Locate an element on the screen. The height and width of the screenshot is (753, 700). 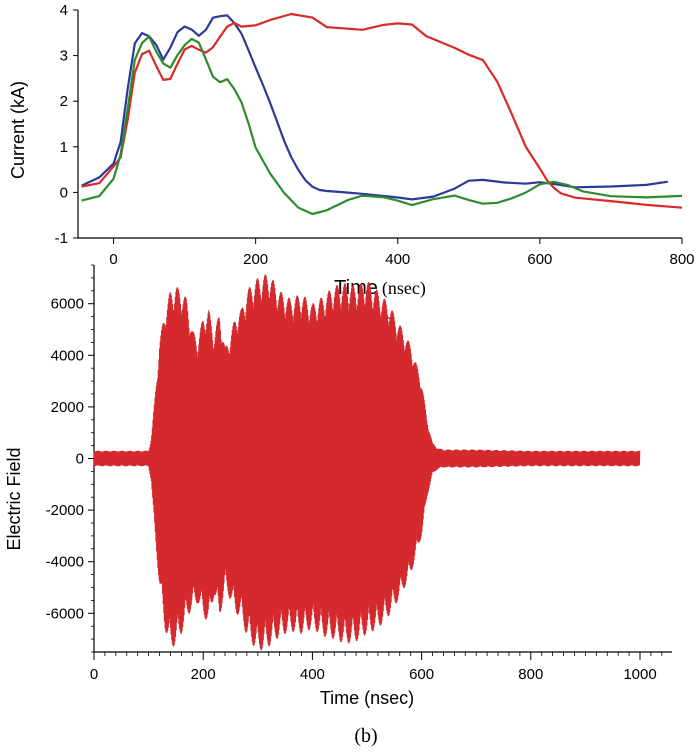
current-x-tick-label: 800 is located at coordinates (681, 259).